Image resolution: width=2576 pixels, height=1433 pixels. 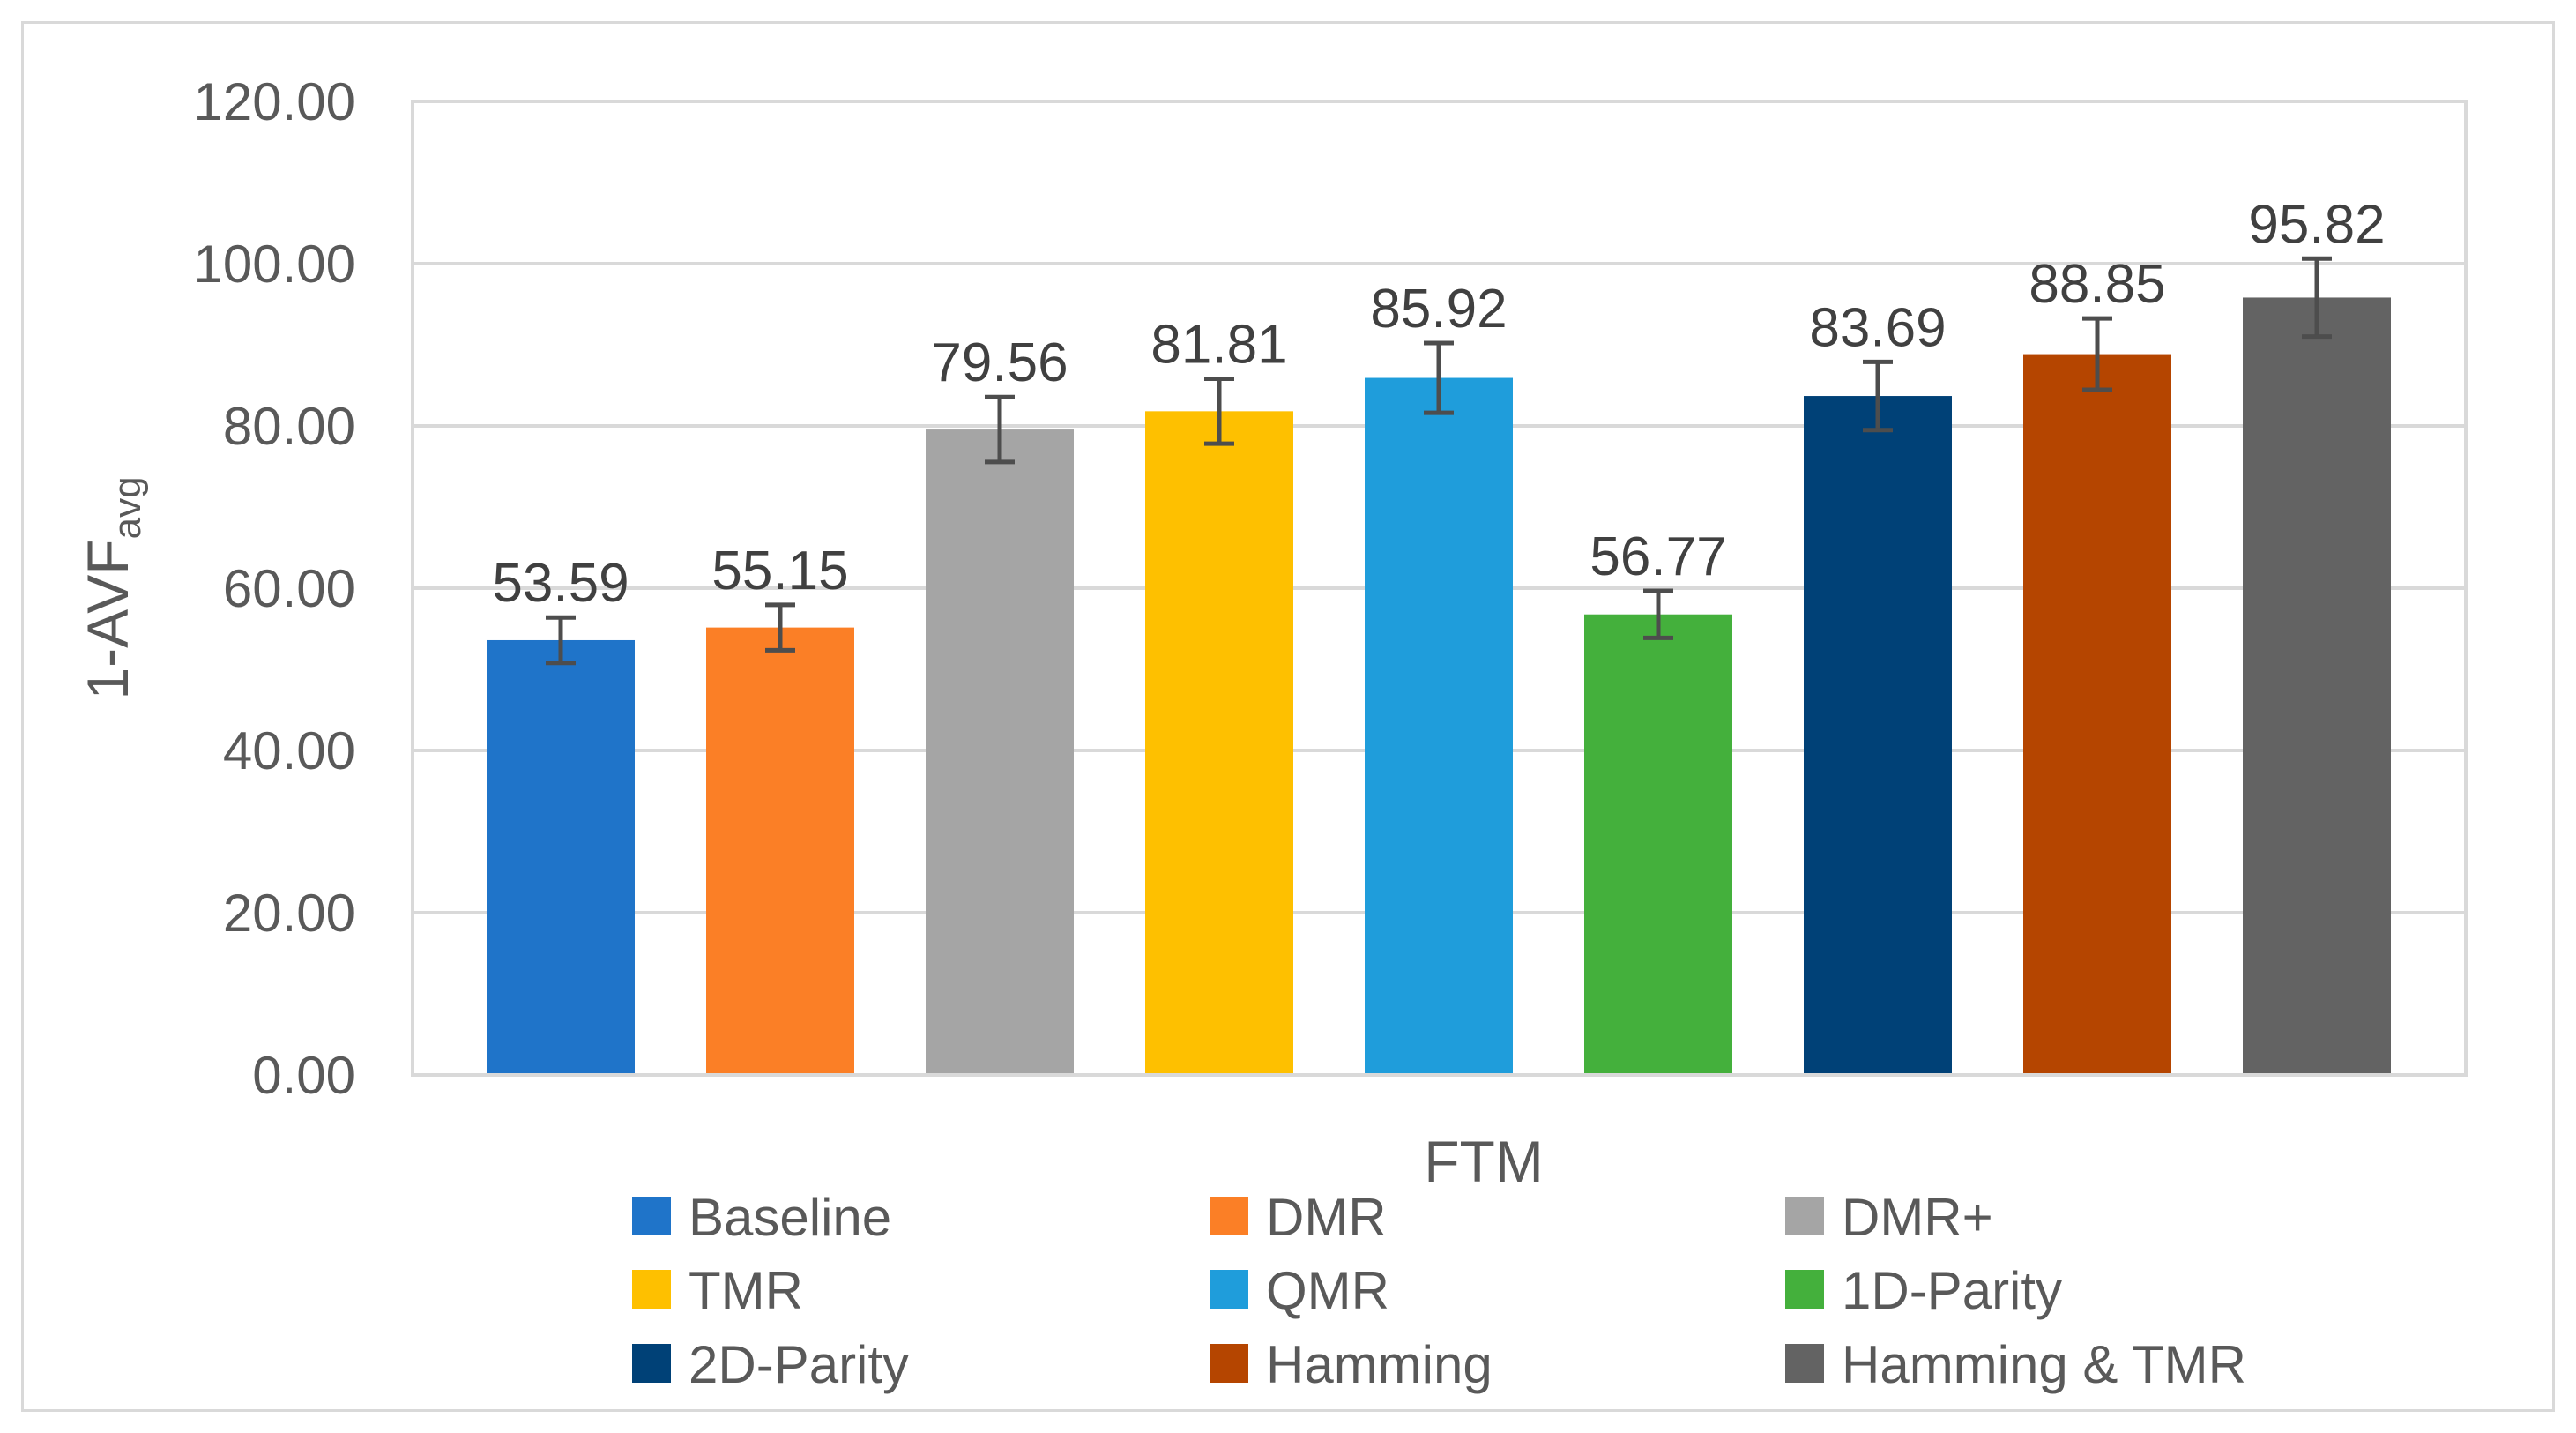 What do you see at coordinates (999, 362) in the screenshot?
I see `data-label: 79.56` at bounding box center [999, 362].